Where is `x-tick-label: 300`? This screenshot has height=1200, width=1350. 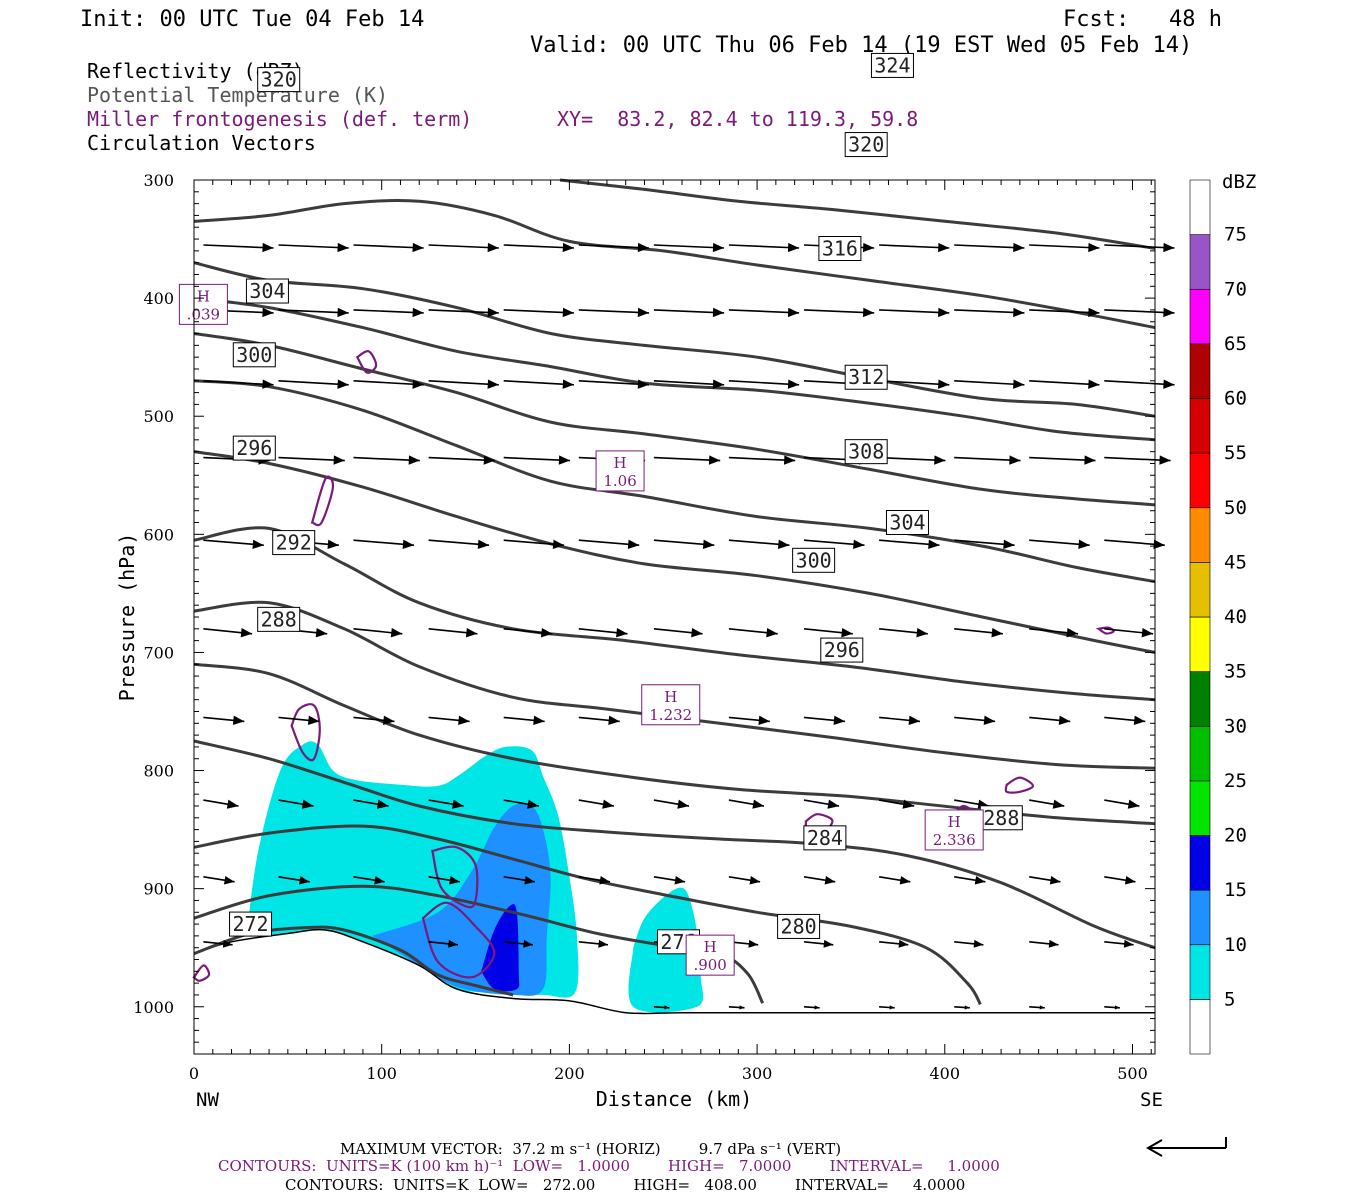
x-tick-label: 300 is located at coordinates (757, 1073).